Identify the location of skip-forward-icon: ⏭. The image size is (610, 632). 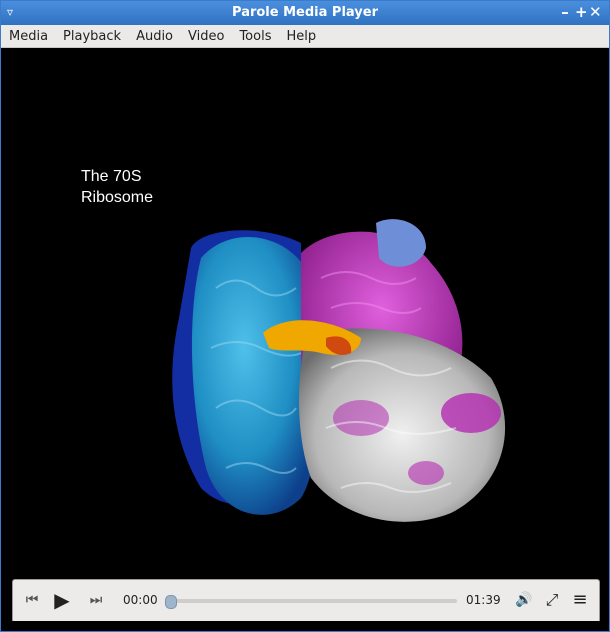
(96, 600).